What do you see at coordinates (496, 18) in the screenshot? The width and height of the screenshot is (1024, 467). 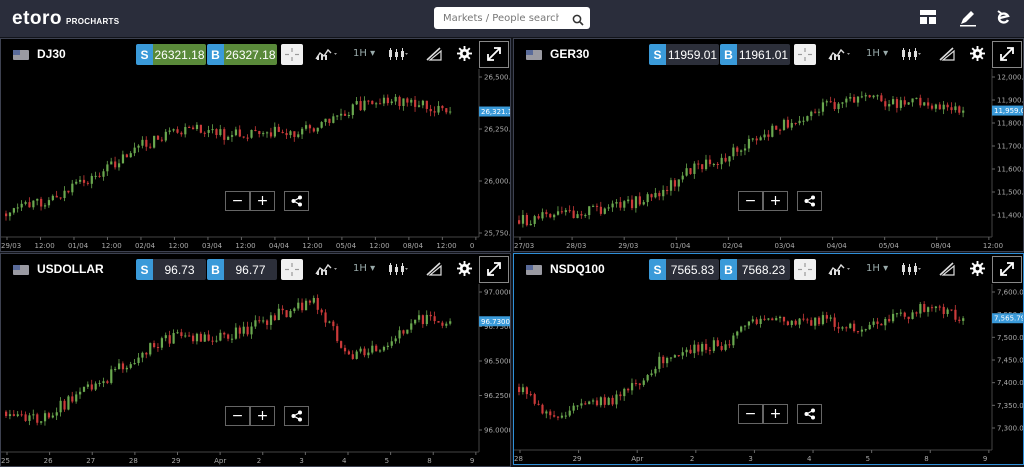 I see `search-input` at bounding box center [496, 18].